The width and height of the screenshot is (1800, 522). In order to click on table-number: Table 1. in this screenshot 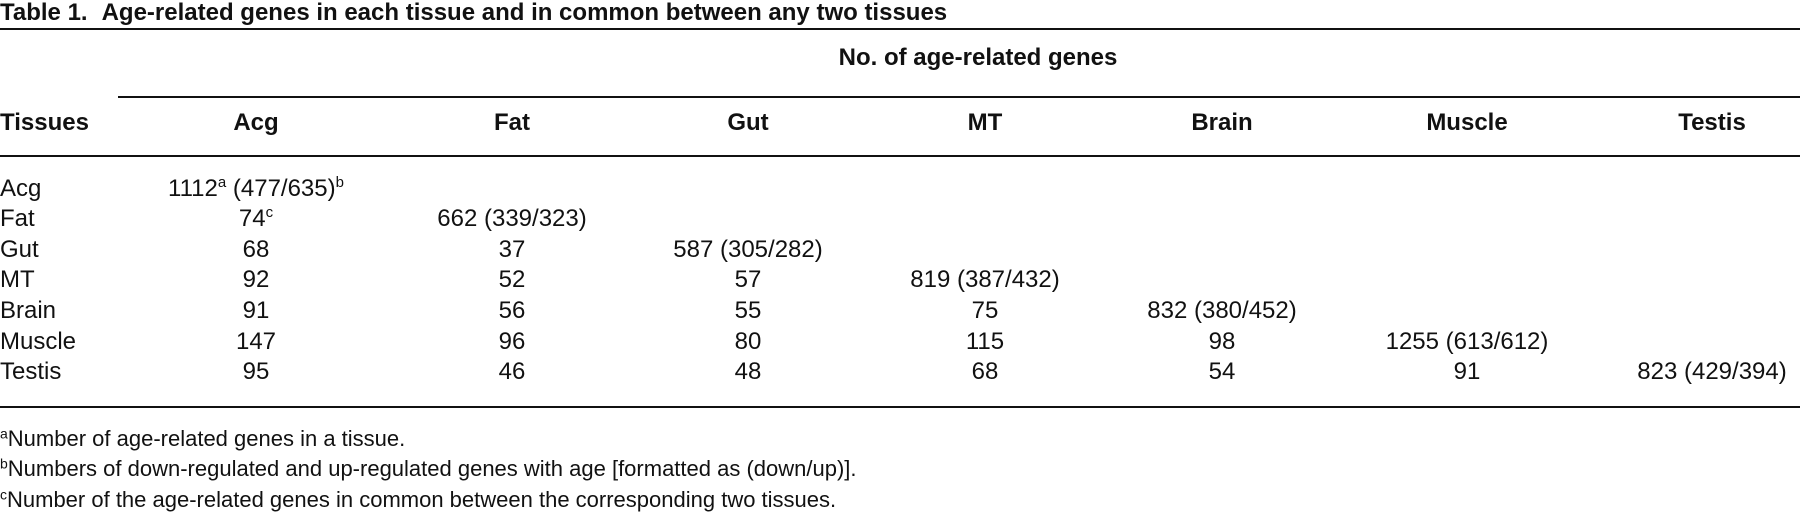, I will do `click(44, 13)`.